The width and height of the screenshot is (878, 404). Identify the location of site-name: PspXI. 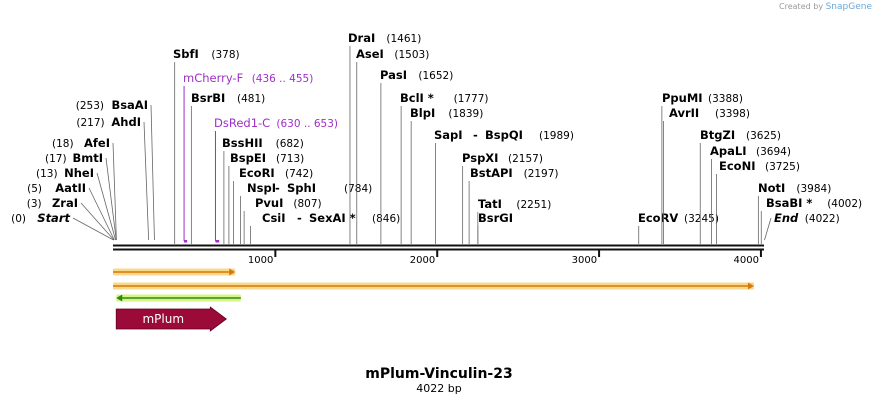
(480, 158).